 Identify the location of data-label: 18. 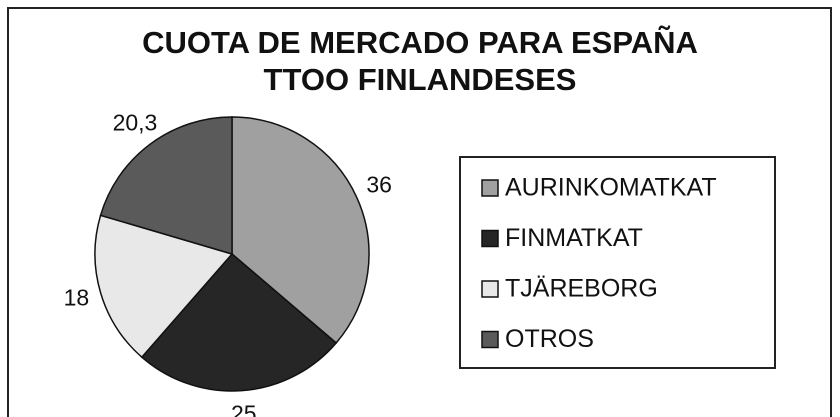
(77, 297).